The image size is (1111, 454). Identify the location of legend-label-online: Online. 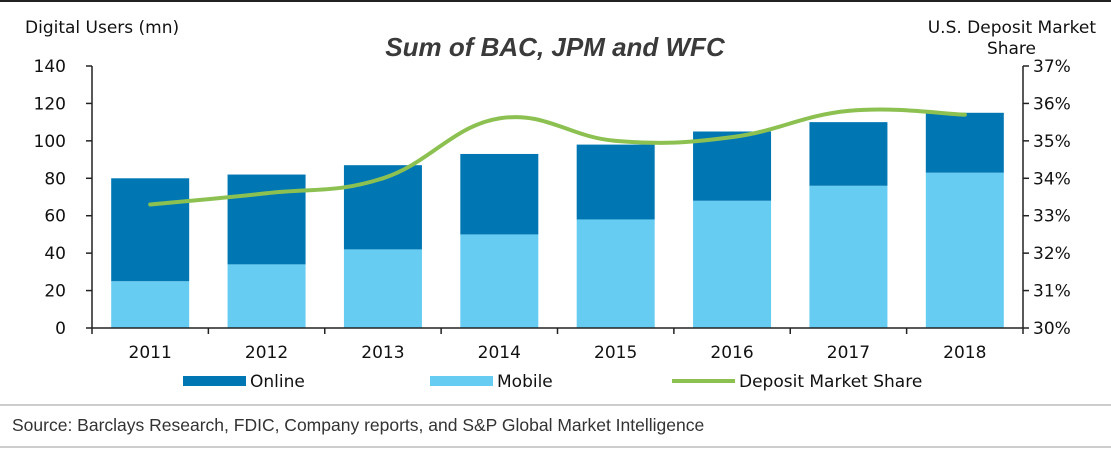
(277, 382).